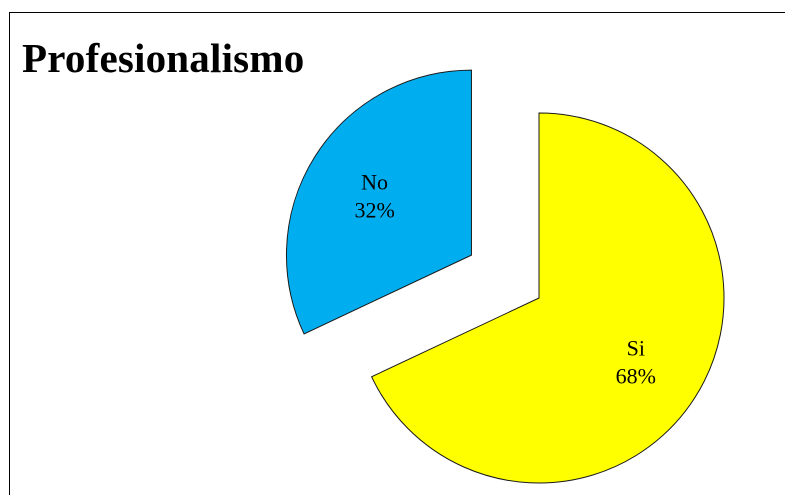 This screenshot has width=793, height=495. I want to click on pie-slice-no, so click(378, 202).